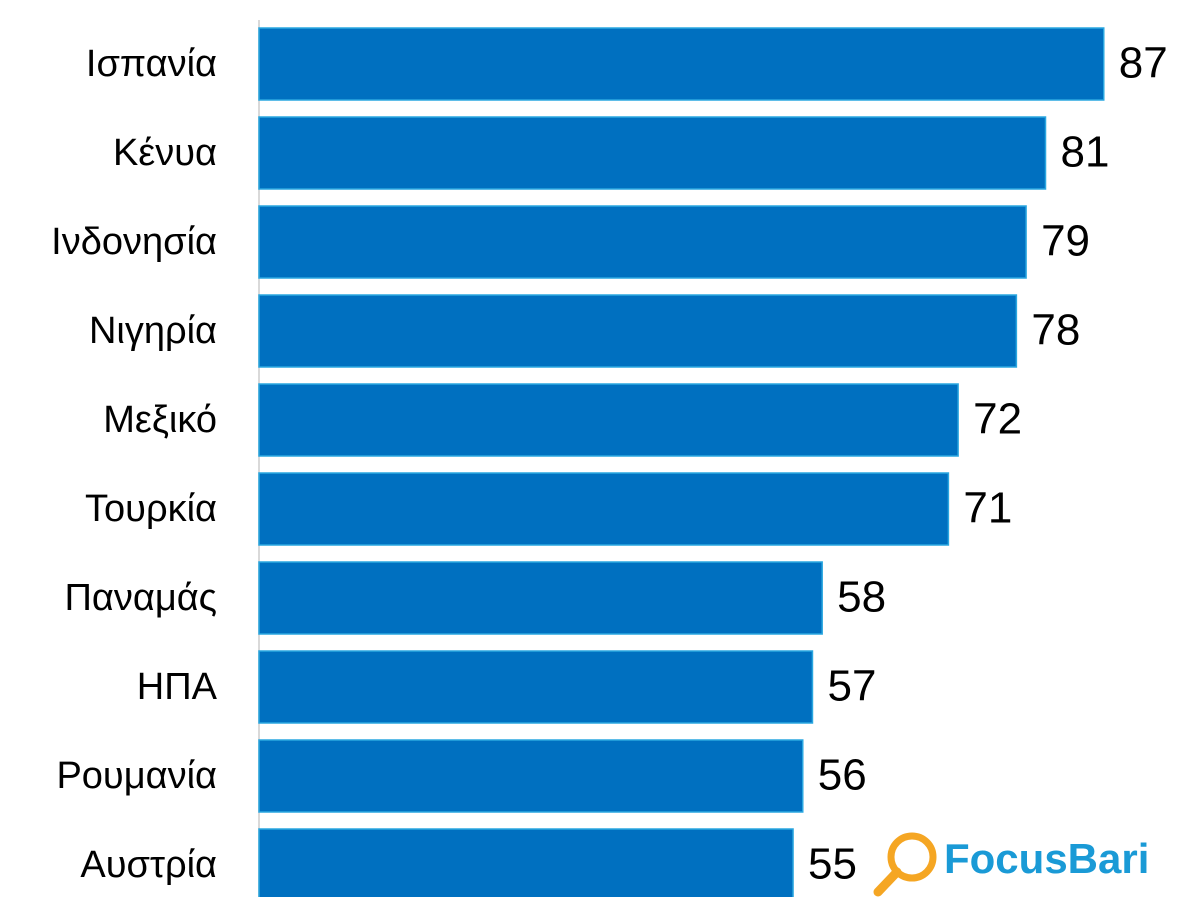 The width and height of the screenshot is (1183, 897). Describe the element at coordinates (832, 864) in the screenshot. I see `value-label: 55` at that location.